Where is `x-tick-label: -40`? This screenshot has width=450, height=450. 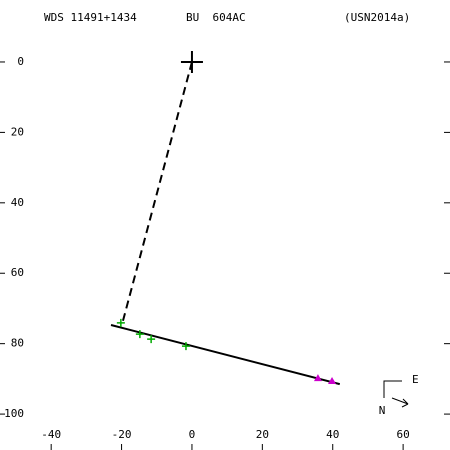 x-tick-label: -40 is located at coordinates (51, 434).